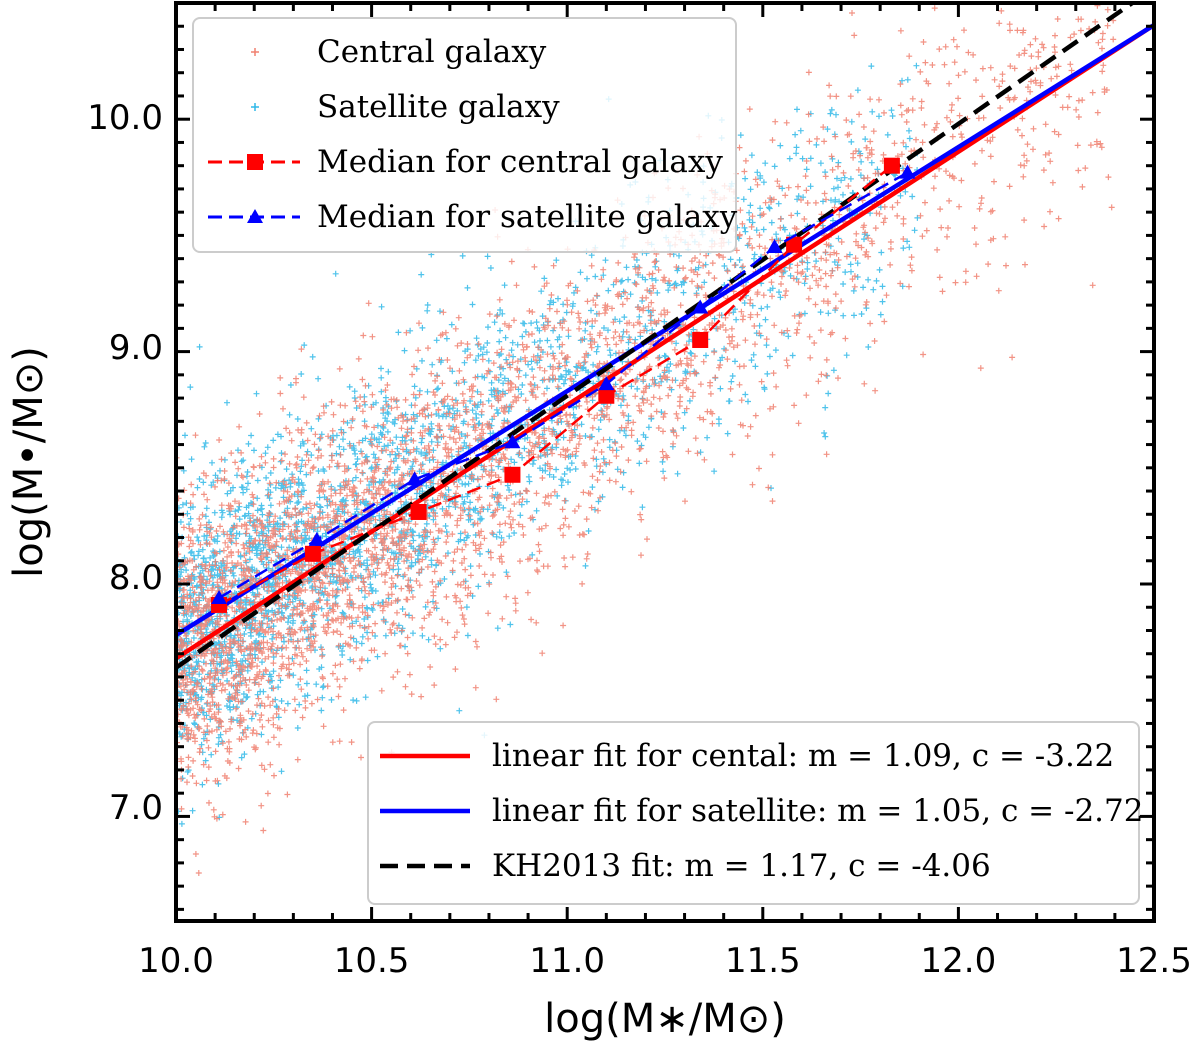 The image size is (1200, 1045). I want to click on x-tick-label: 12.0, so click(959, 961).